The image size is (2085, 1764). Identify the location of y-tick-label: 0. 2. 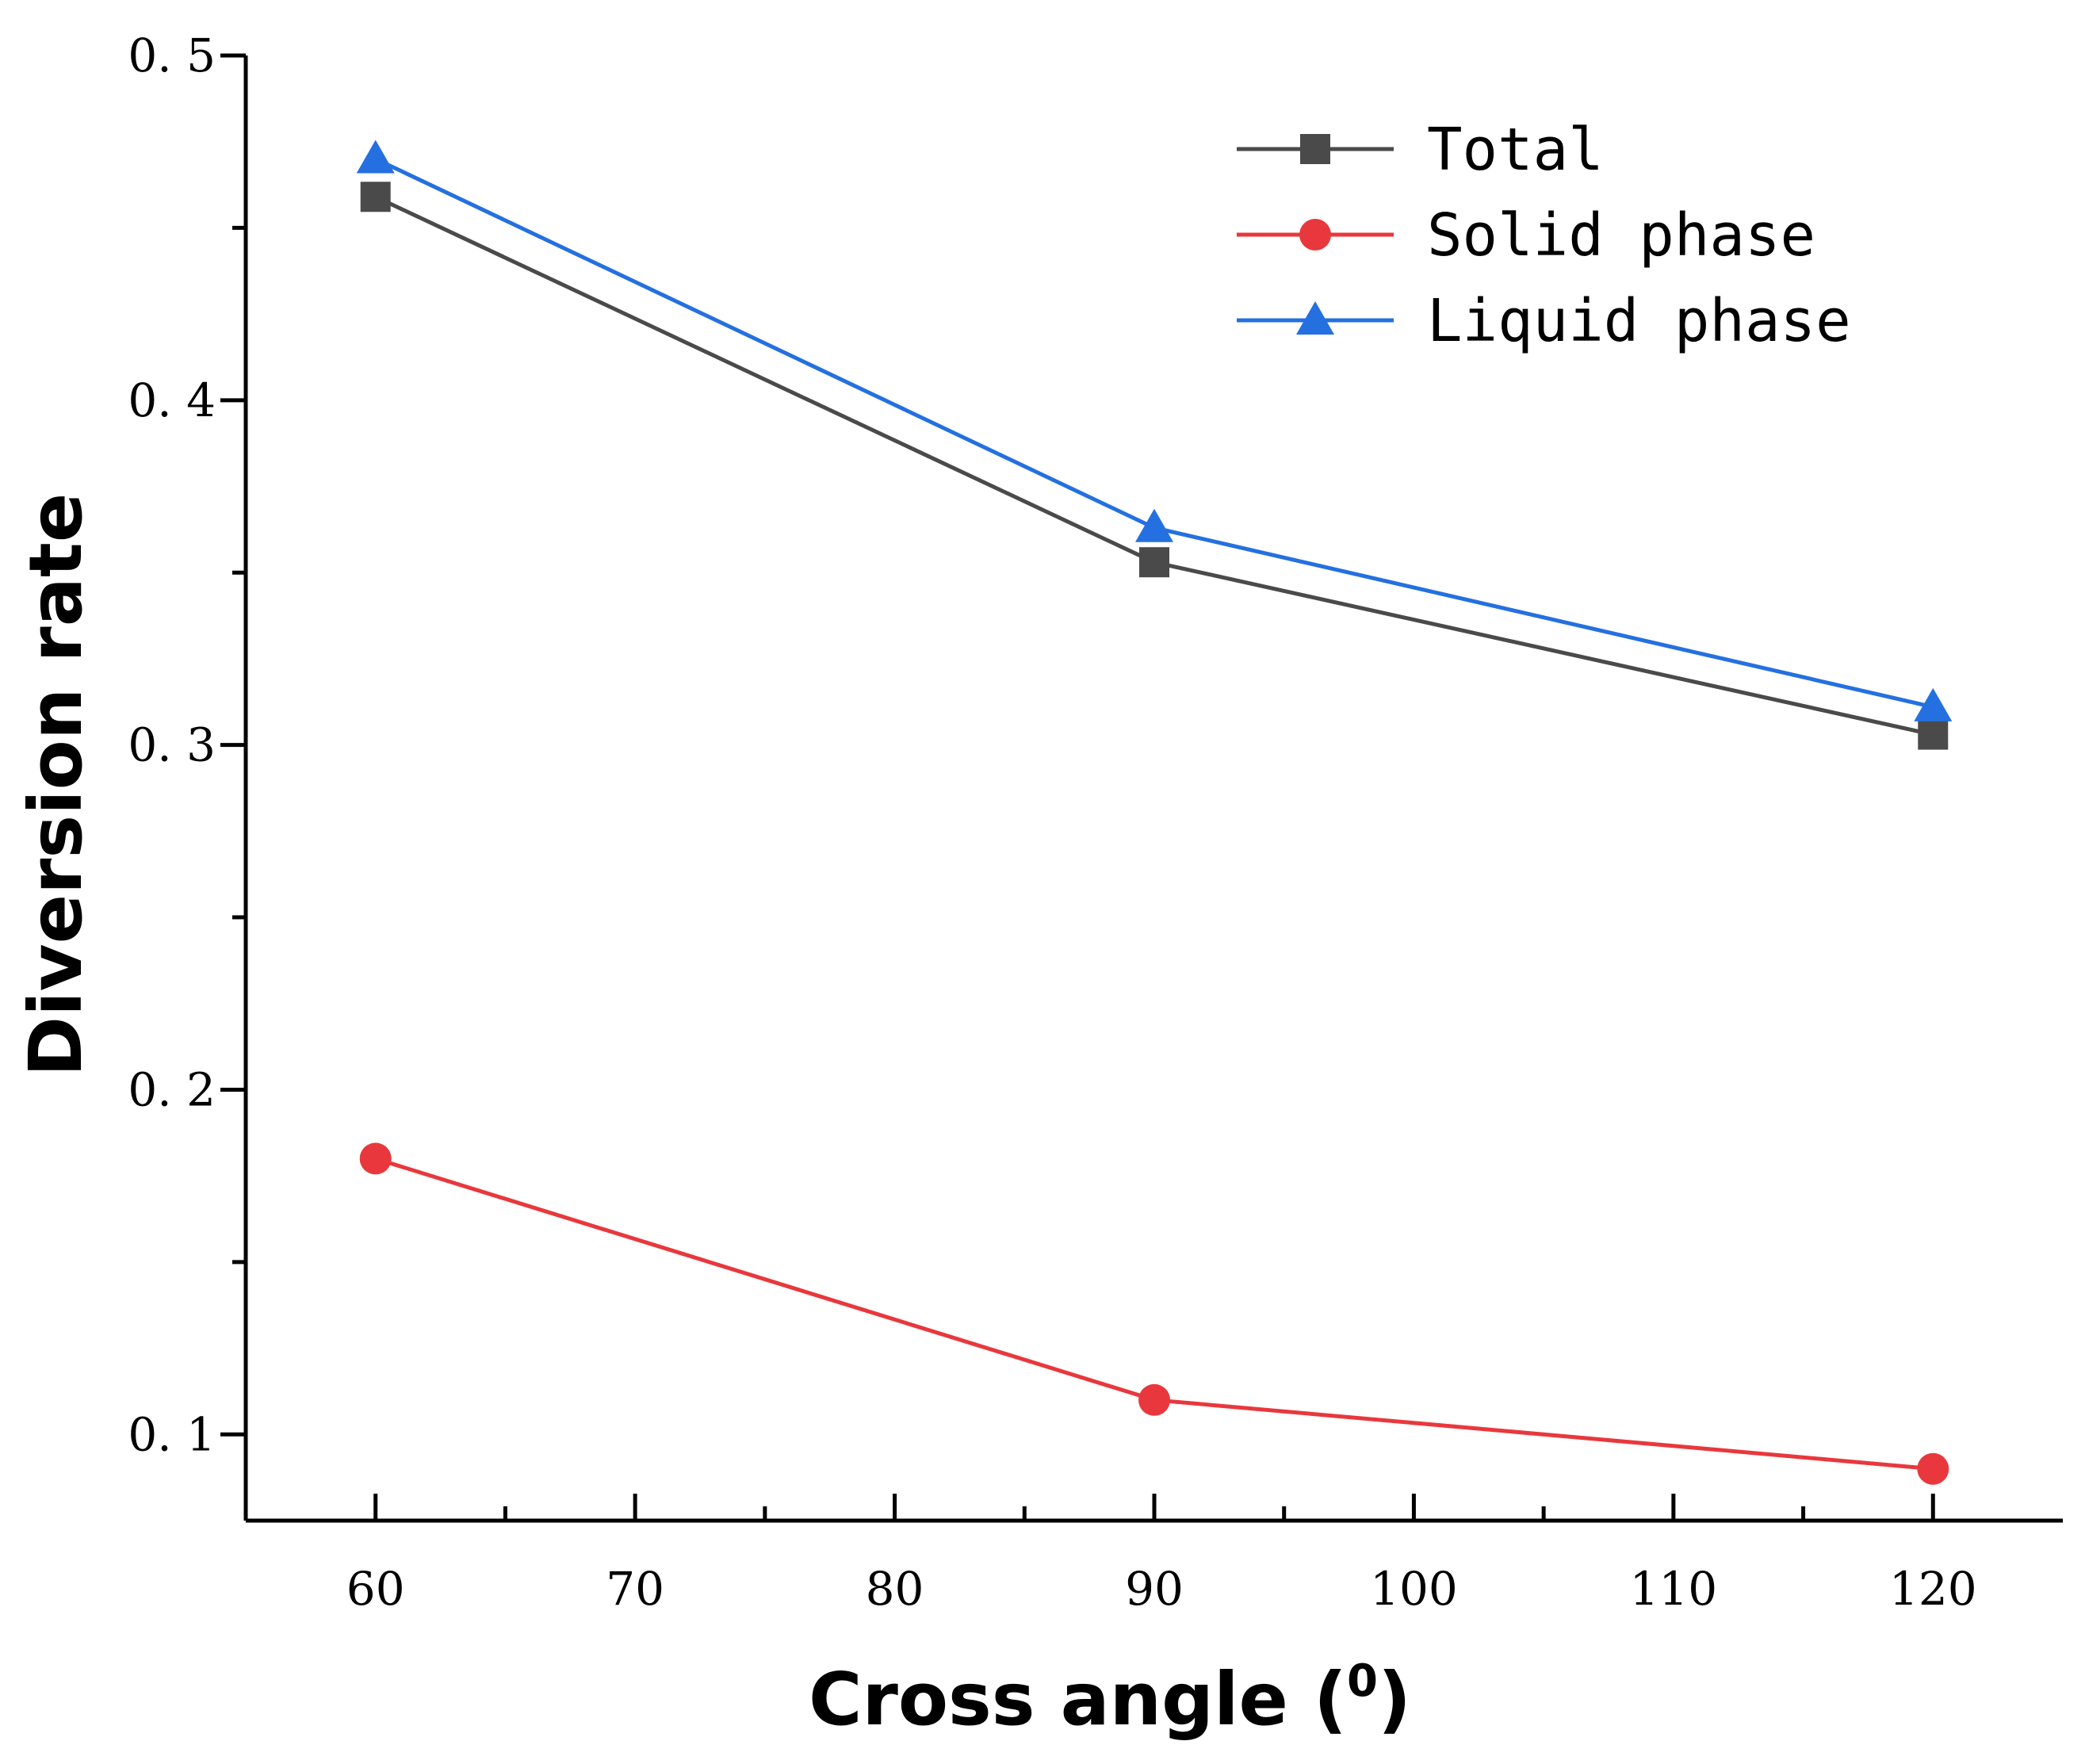
(172, 1089).